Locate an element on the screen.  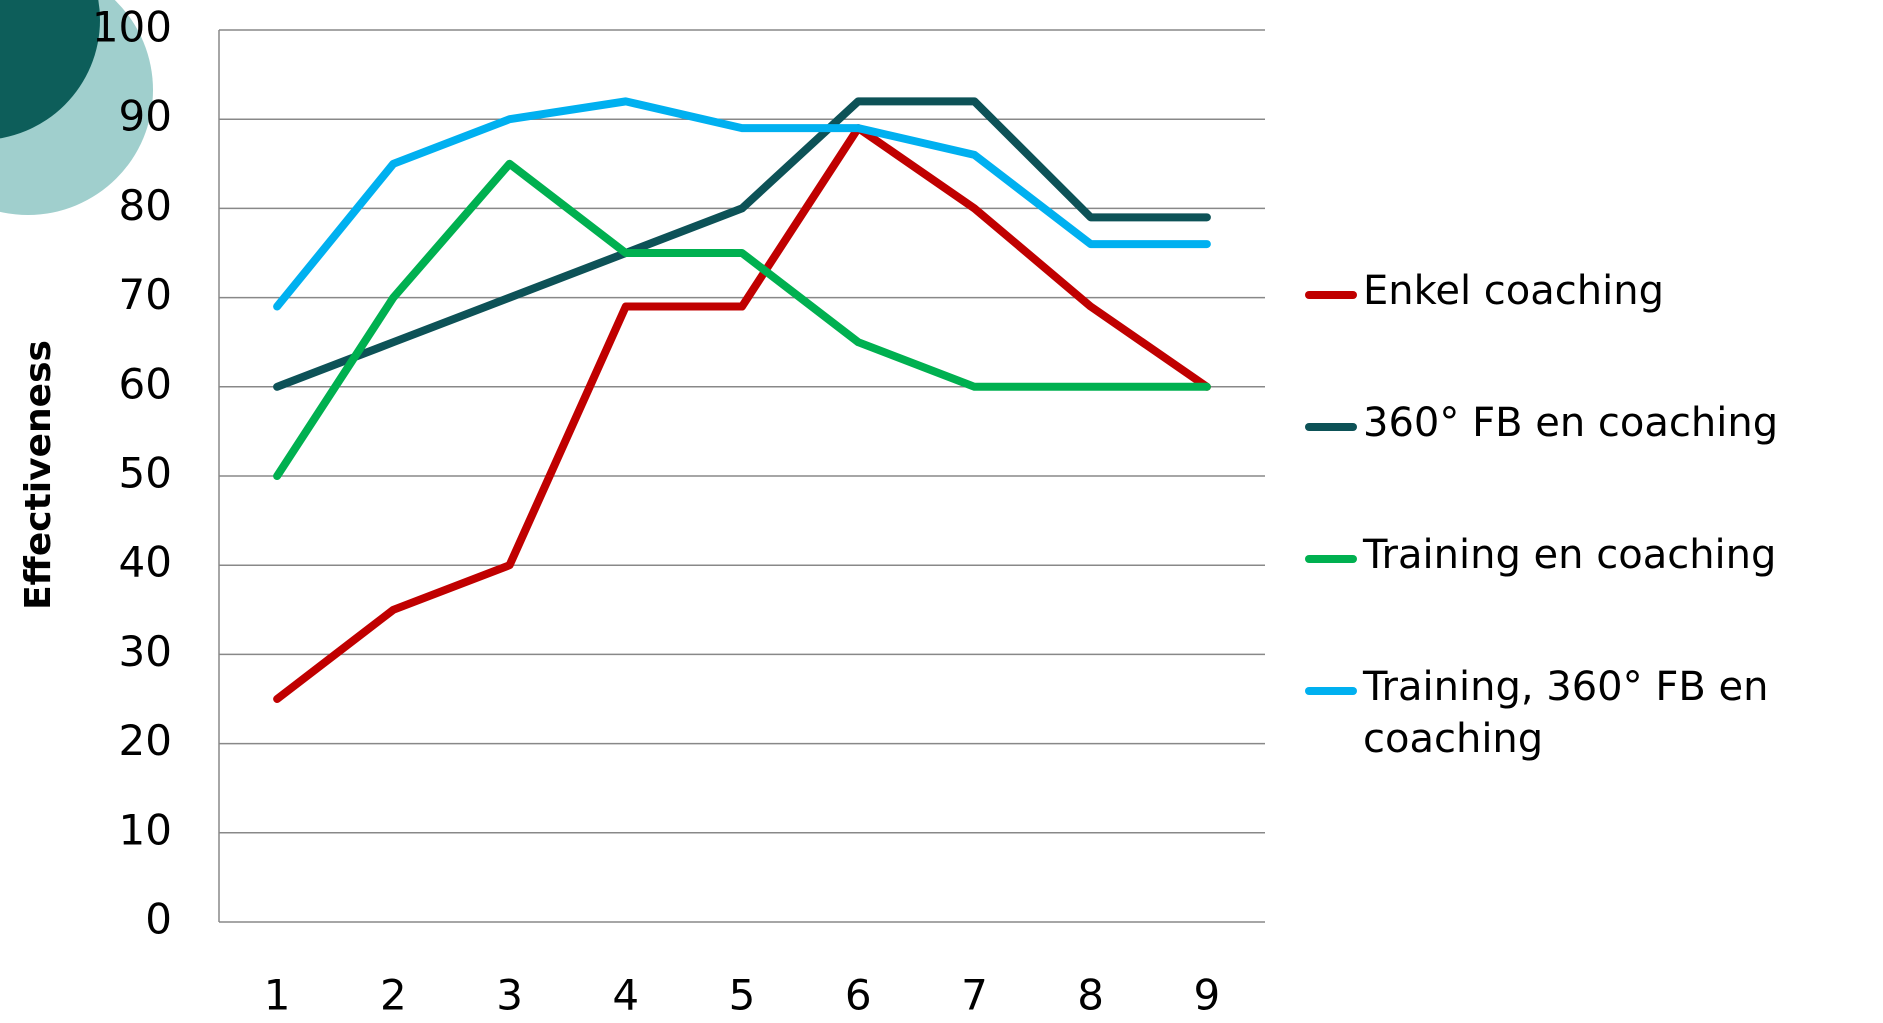
decor-circle is located at coordinates (50, 69).